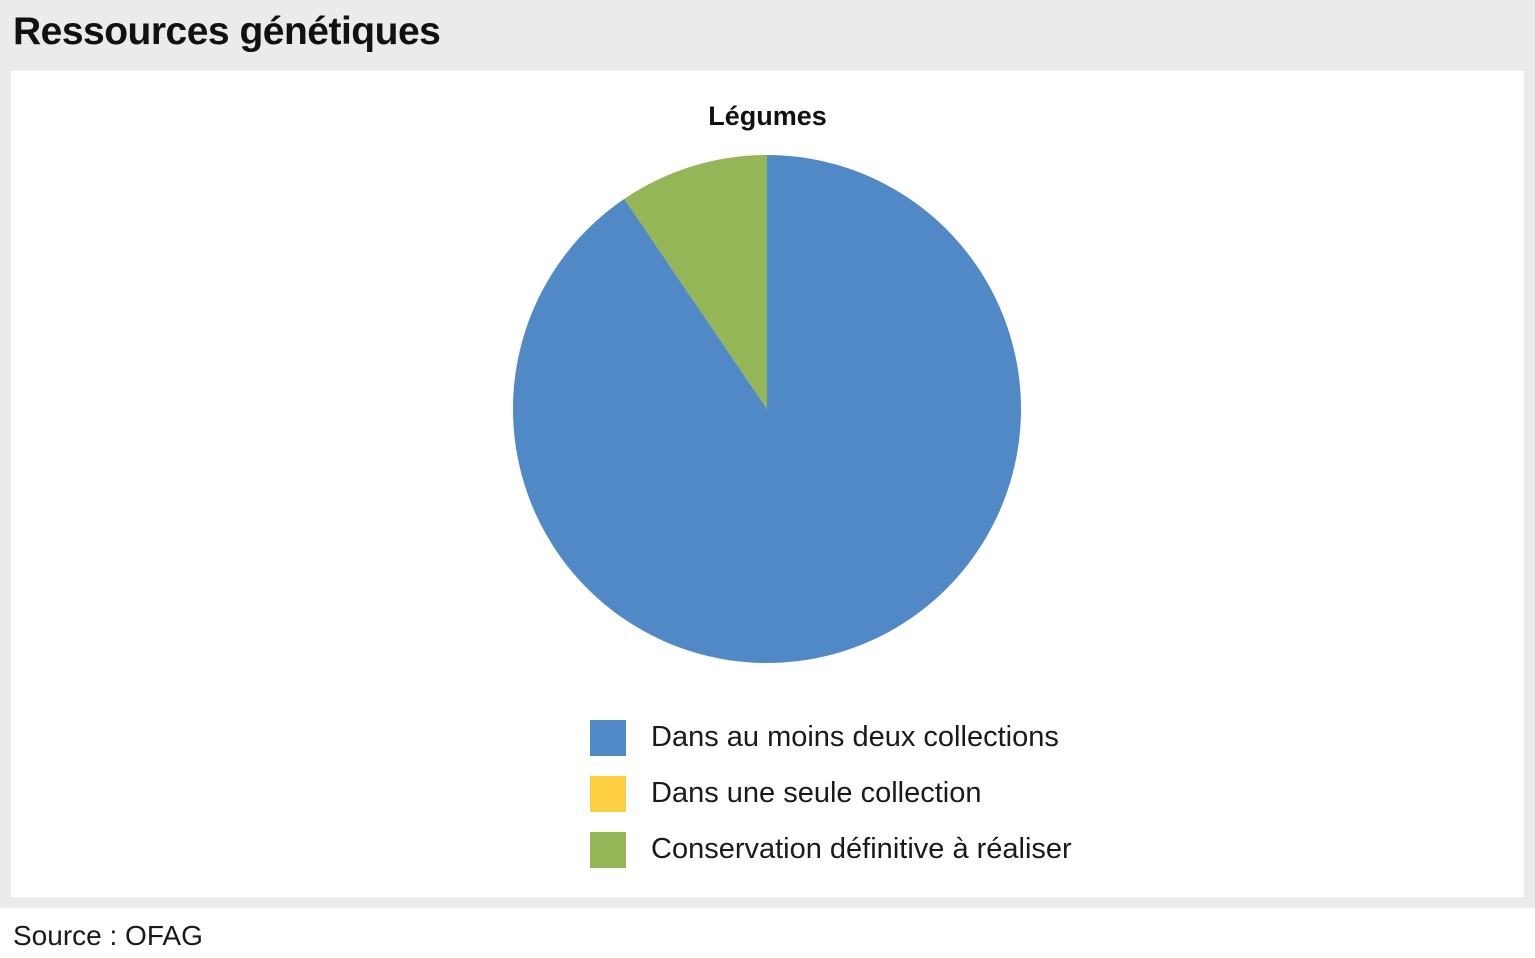  What do you see at coordinates (855, 737) in the screenshot?
I see `legend-label: Dans au moins deux collections` at bounding box center [855, 737].